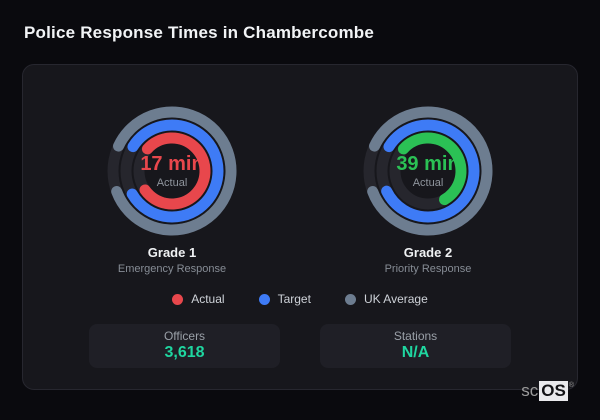  Describe the element at coordinates (350, 299) in the screenshot. I see `legend-dot-uk-average` at that location.